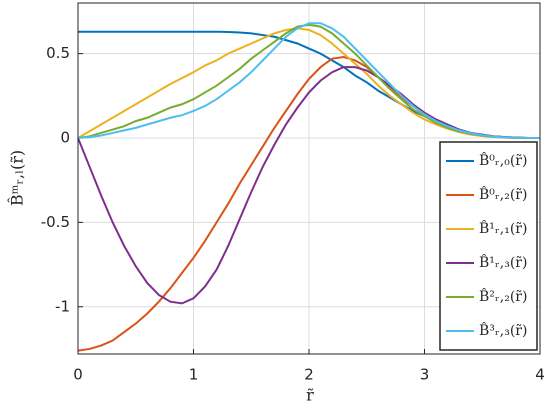 The height and width of the screenshot is (409, 548). Describe the element at coordinates (310, 395) in the screenshot. I see `x-axis-label: r̃` at that location.